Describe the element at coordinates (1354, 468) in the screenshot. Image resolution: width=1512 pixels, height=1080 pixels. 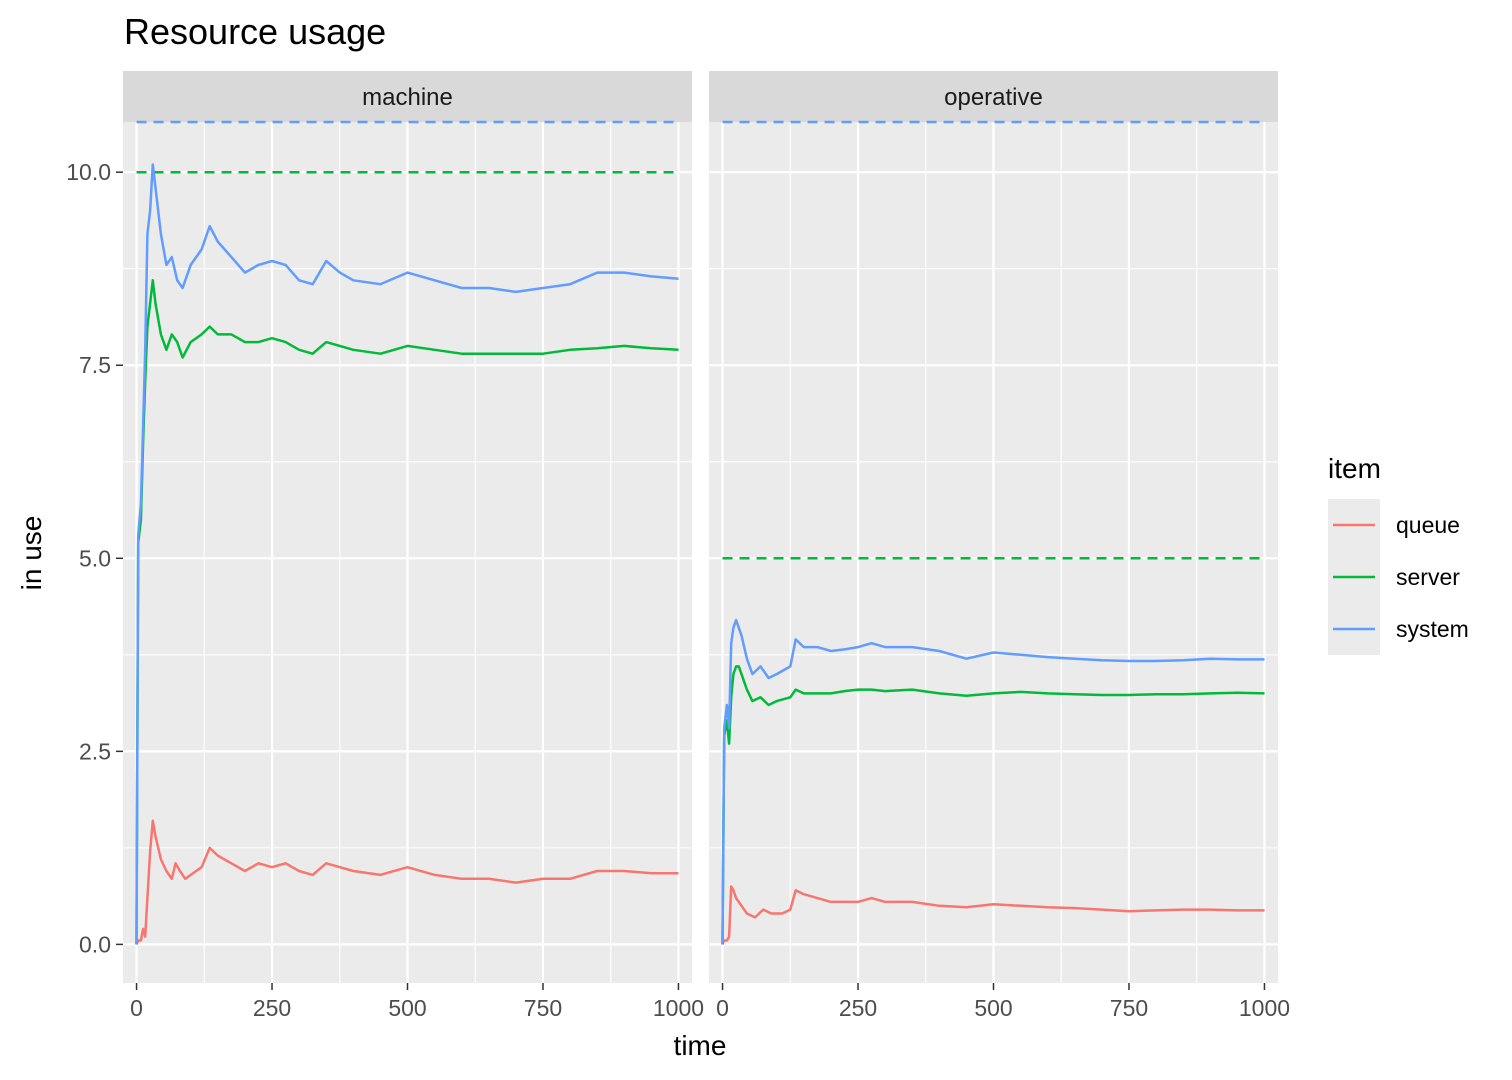
I see `legend-title: item` at that location.